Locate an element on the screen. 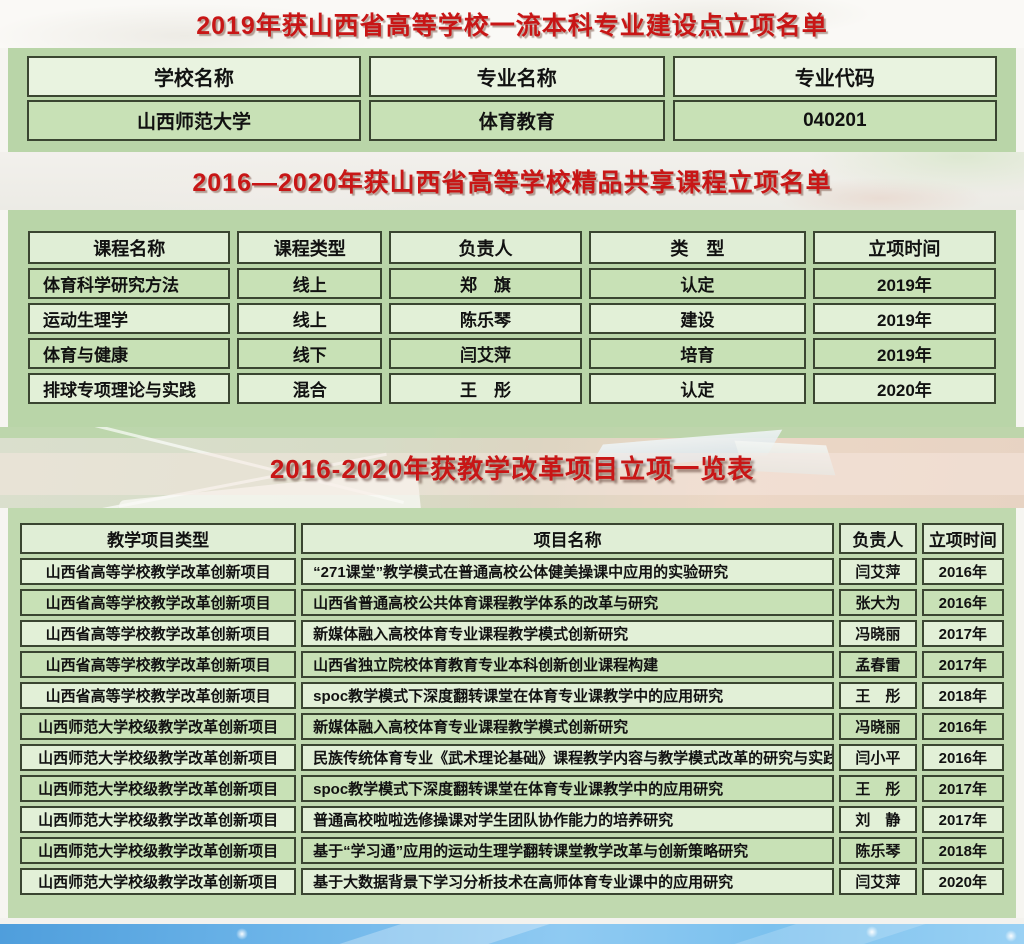 The height and width of the screenshot is (944, 1024). table-cell: 2020年 is located at coordinates (904, 388).